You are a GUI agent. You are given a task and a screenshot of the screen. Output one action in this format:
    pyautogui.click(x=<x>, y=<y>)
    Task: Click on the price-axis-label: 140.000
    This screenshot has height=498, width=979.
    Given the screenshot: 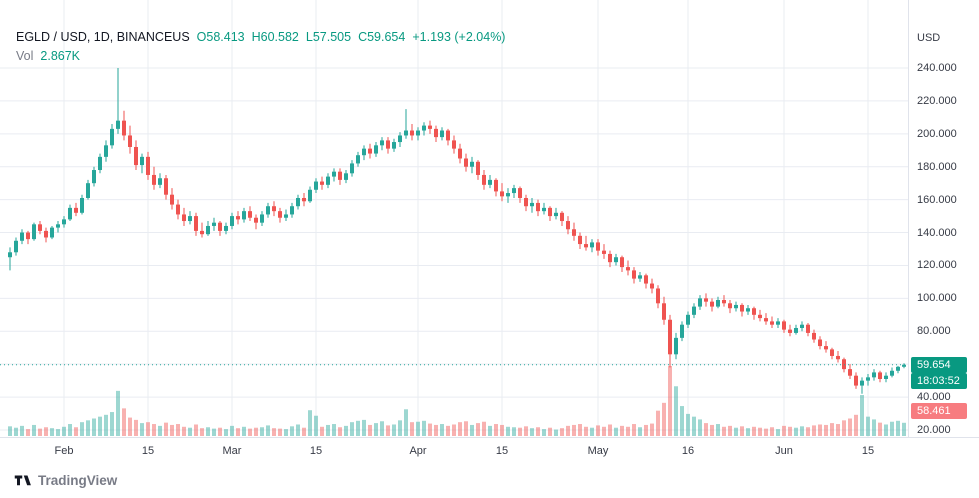 What is the action you would take?
    pyautogui.click(x=937, y=232)
    